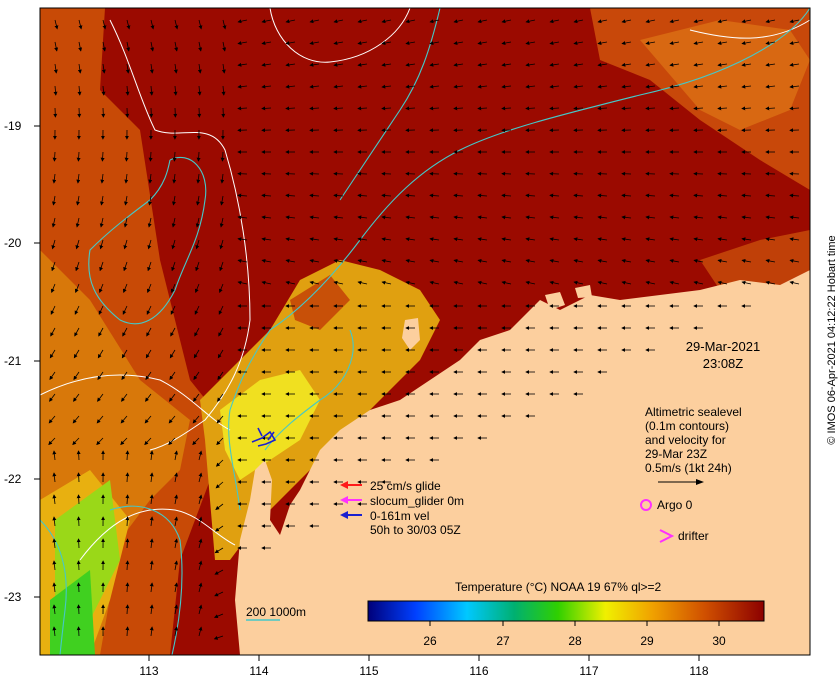  What do you see at coordinates (13, 361) in the screenshot?
I see `y-tick-21: -21` at bounding box center [13, 361].